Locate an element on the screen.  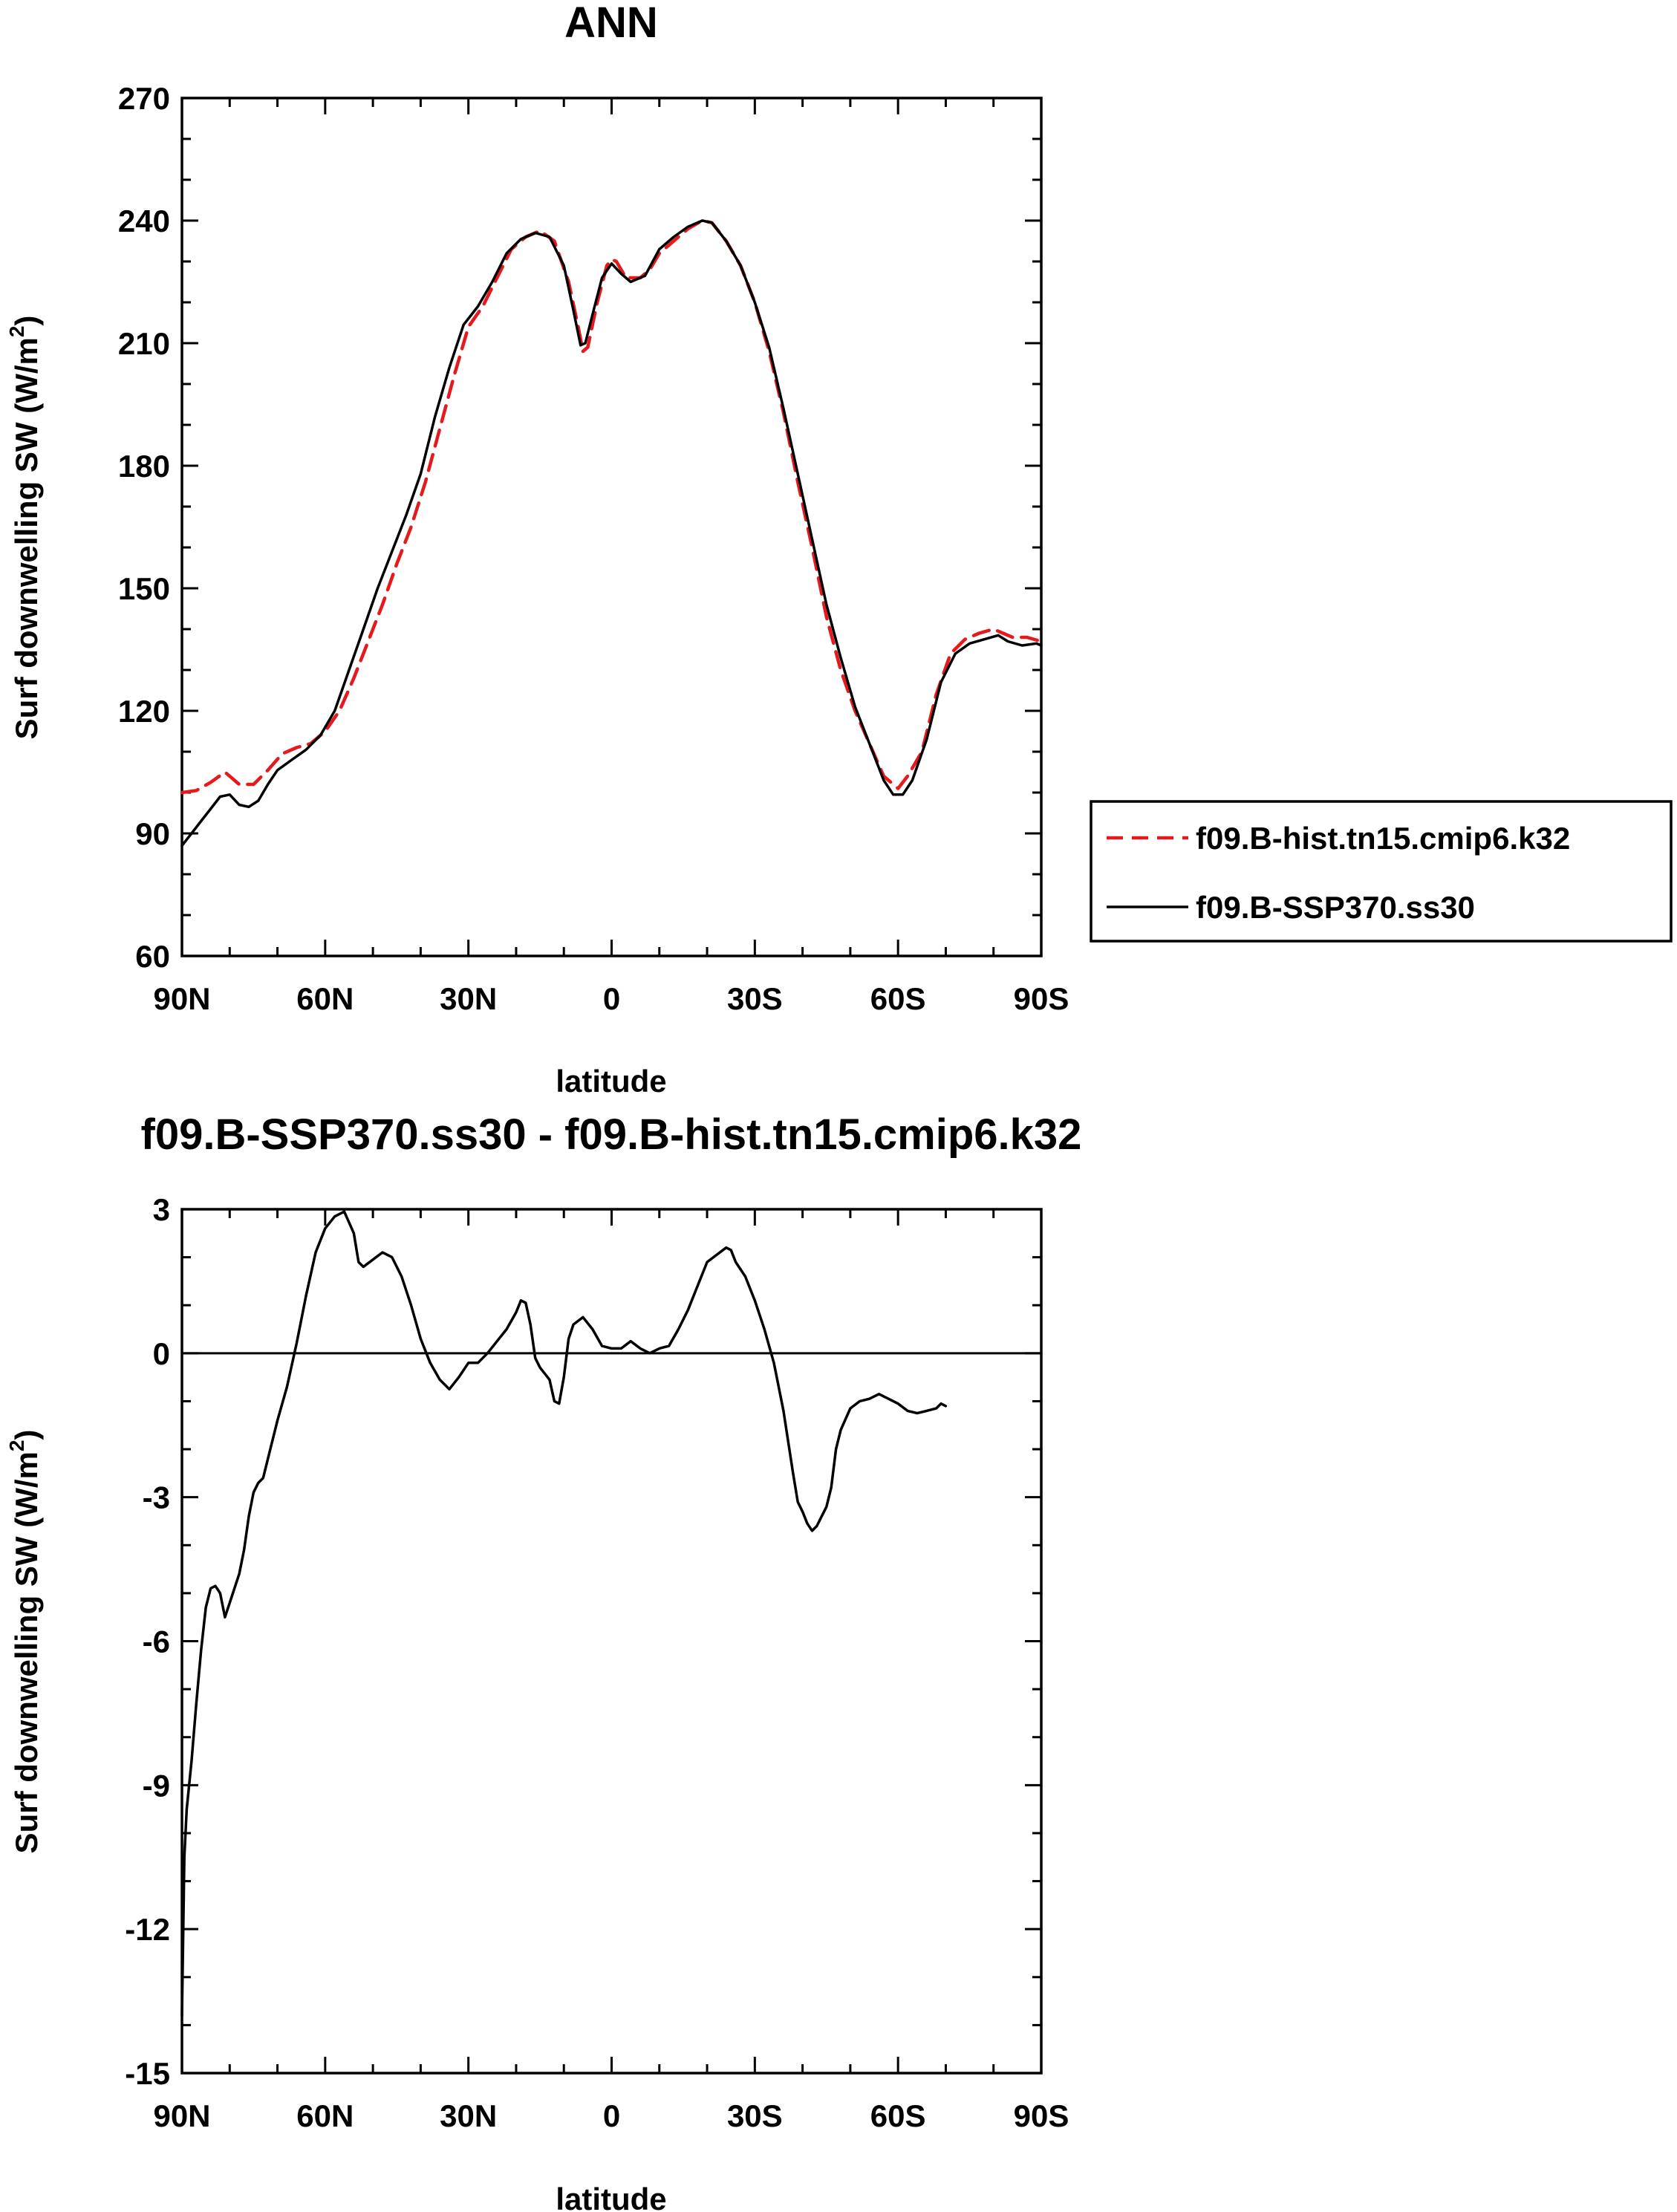
y-tick-label: 120 is located at coordinates (144, 711).